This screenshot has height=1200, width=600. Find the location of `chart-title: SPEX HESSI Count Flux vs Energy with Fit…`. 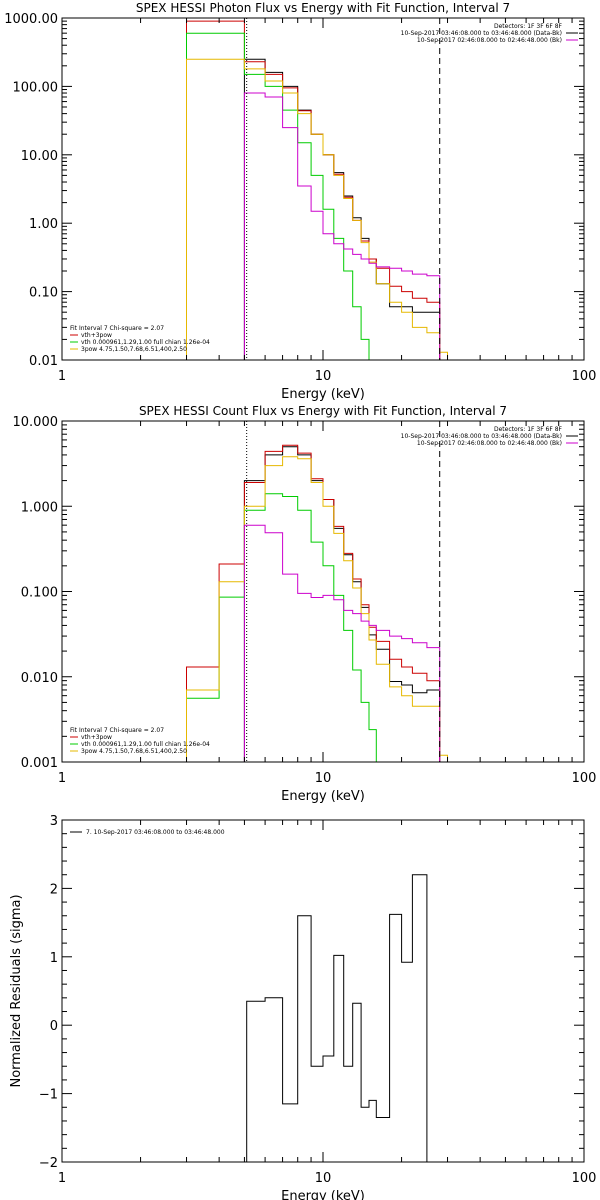

chart-title: SPEX HESSI Count Flux vs Energy with Fit… is located at coordinates (323, 411).